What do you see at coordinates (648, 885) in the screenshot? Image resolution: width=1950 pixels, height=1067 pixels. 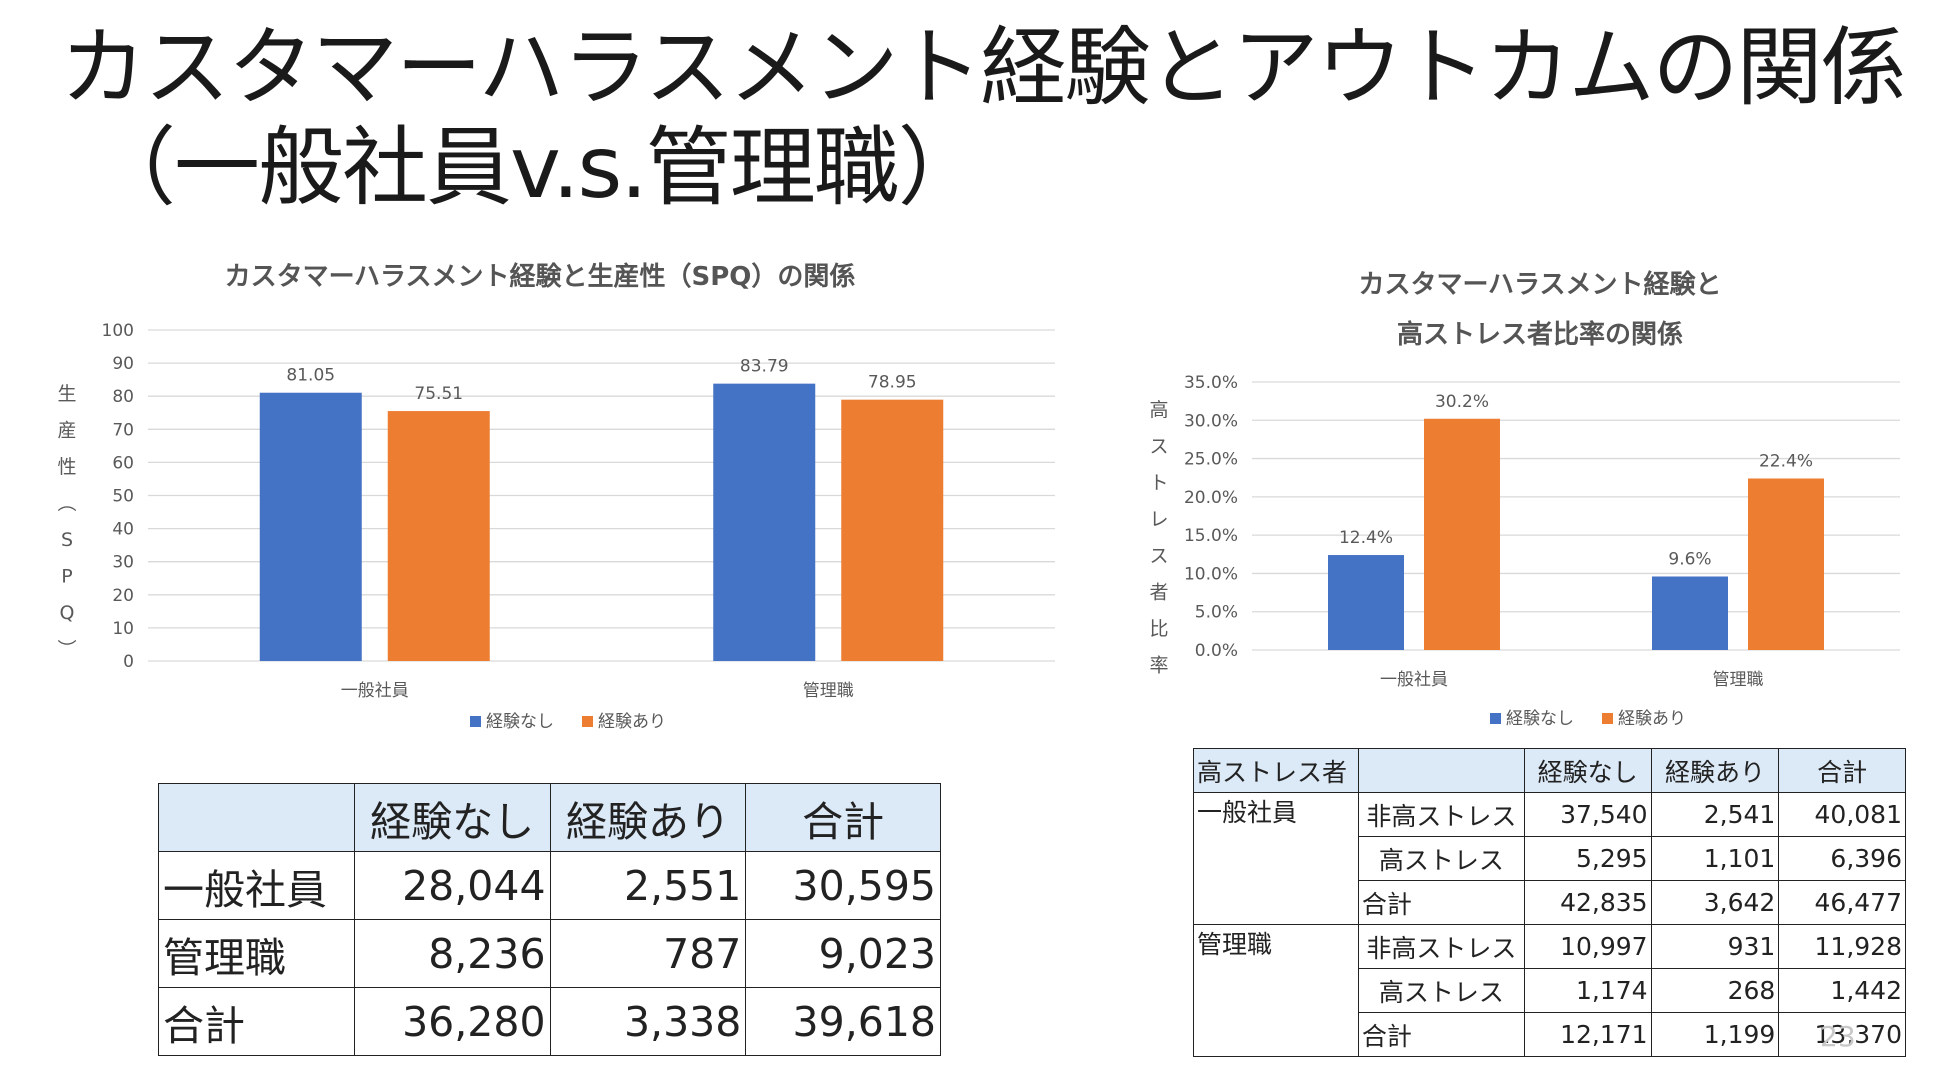 I see `table-cell: 2,551` at bounding box center [648, 885].